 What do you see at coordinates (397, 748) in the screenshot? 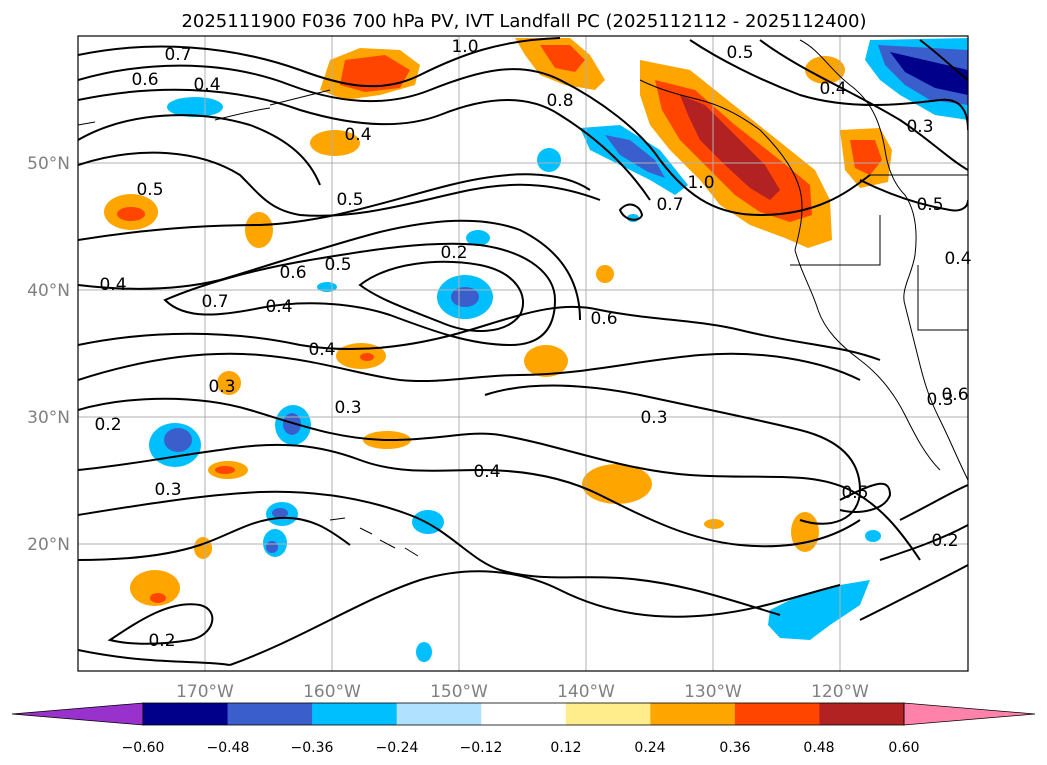
I see `colorbar-tick-label: −0.24` at bounding box center [397, 748].